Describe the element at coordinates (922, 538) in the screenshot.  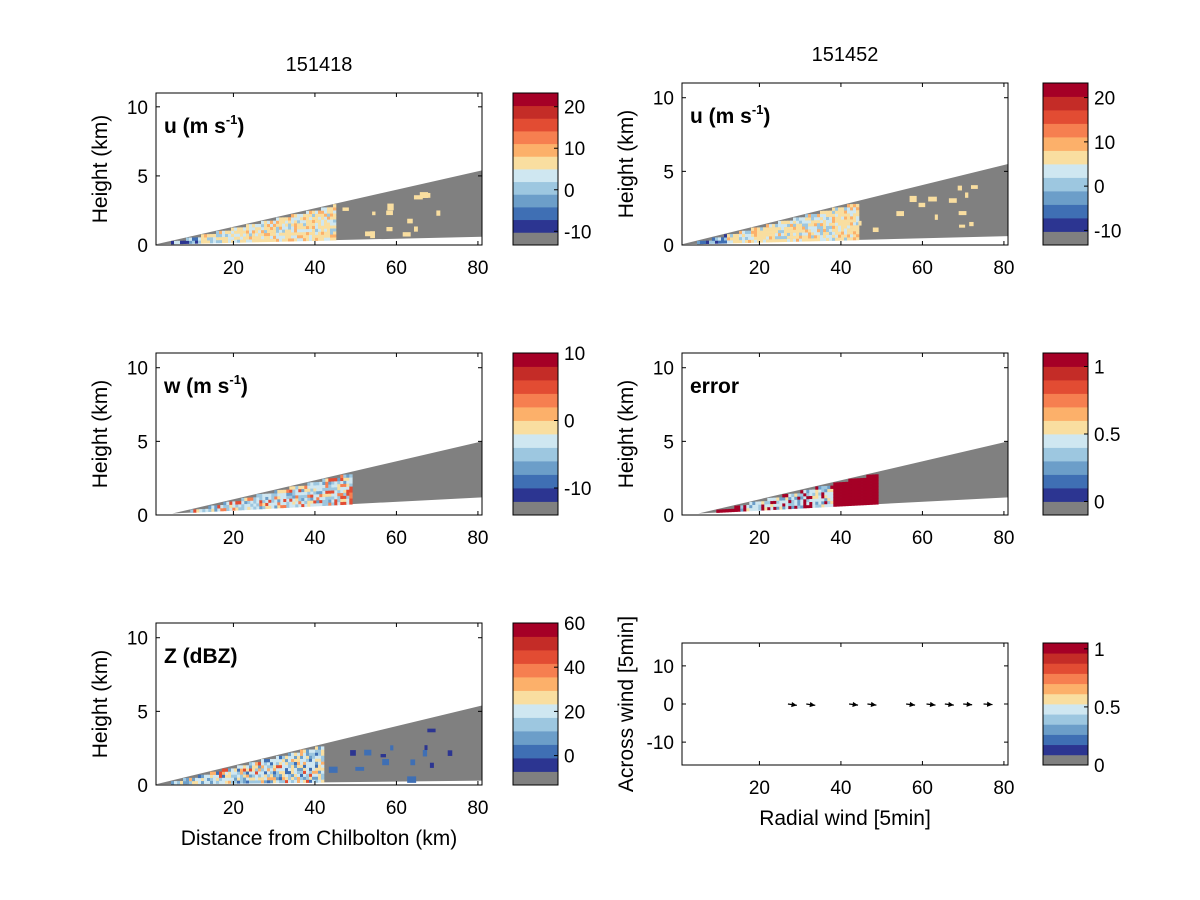
I see `x-tick-label: 60` at that location.